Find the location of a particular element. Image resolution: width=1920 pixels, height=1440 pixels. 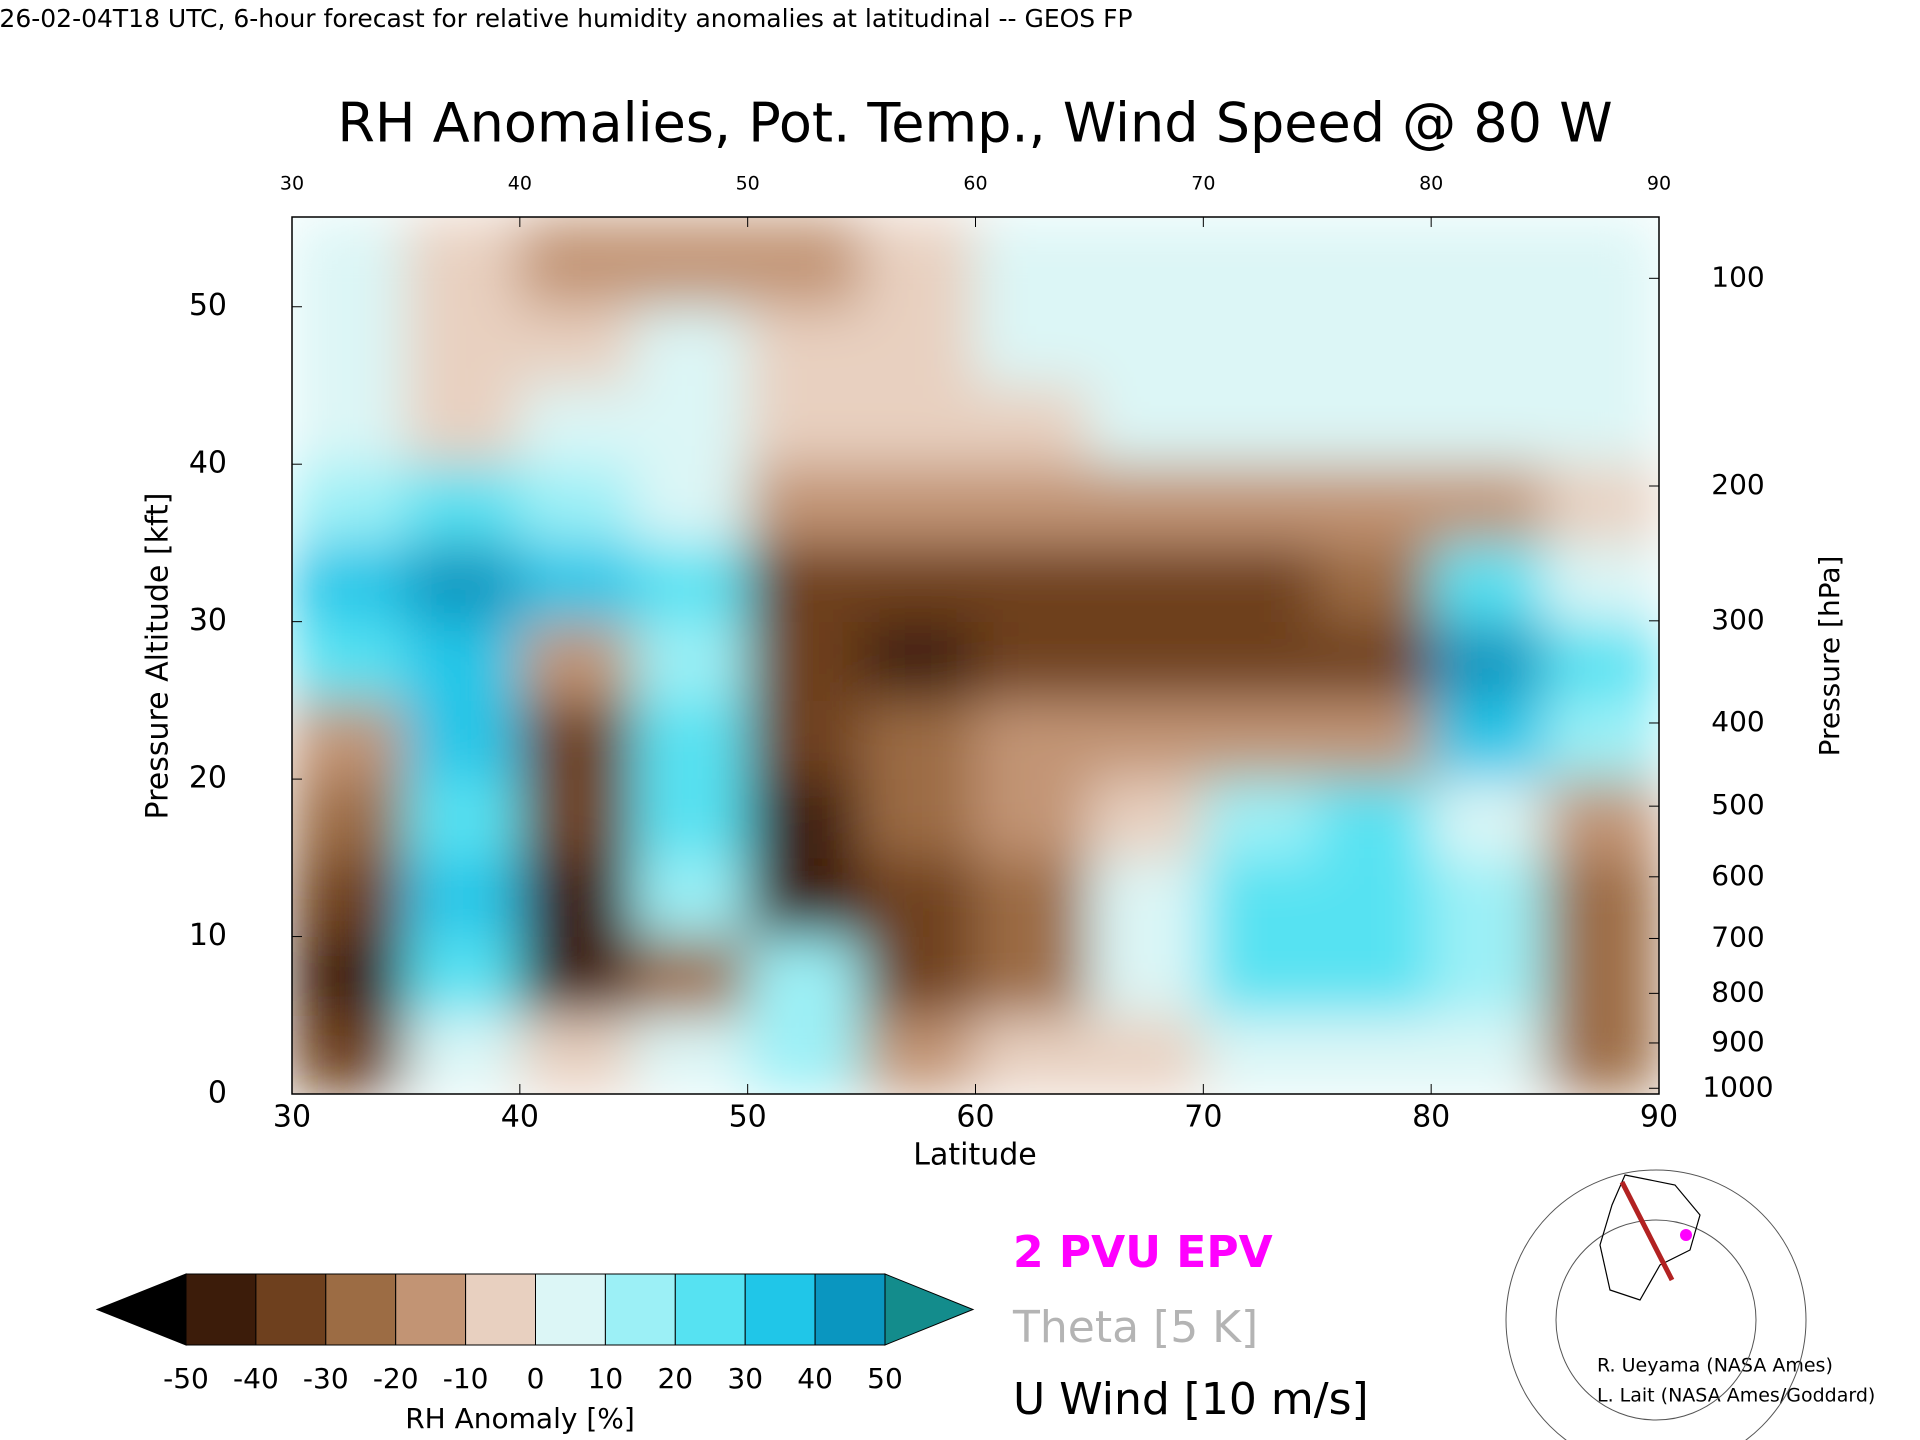

colorbar-tick-label: 10 is located at coordinates (606, 1378).